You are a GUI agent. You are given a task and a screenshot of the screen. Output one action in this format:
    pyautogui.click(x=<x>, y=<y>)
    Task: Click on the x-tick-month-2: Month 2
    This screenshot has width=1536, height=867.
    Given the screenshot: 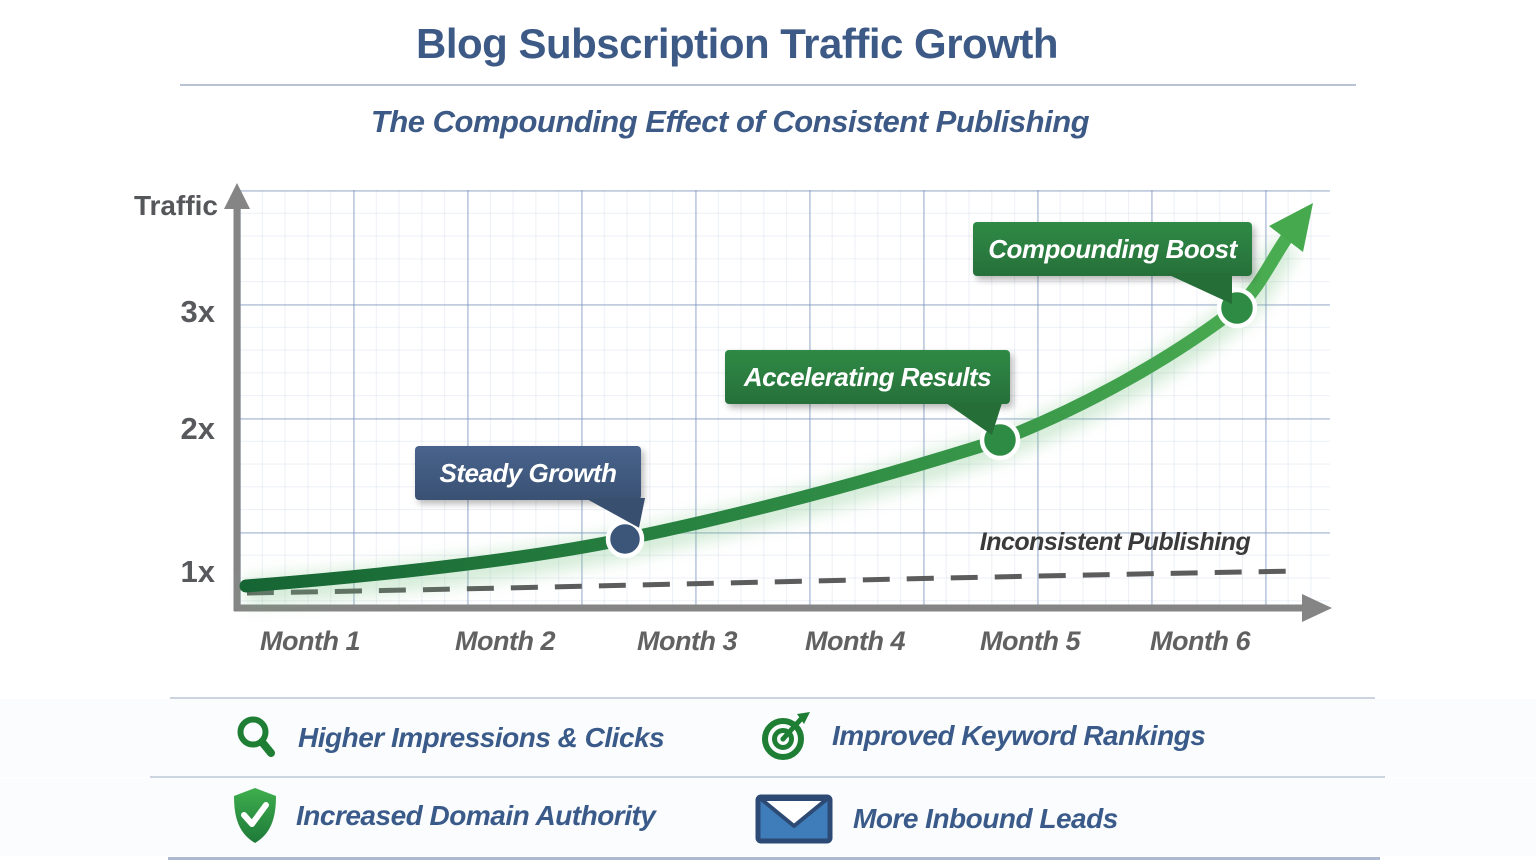 What is the action you would take?
    pyautogui.click(x=505, y=641)
    